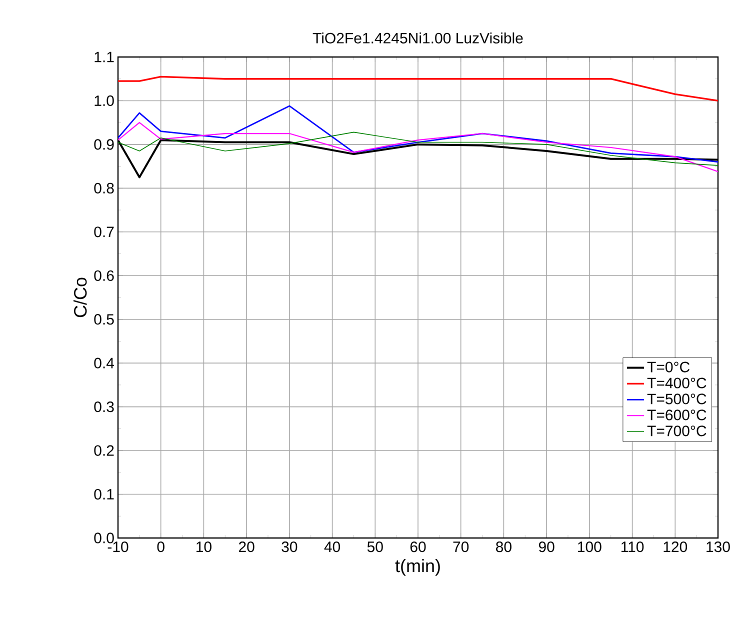 The height and width of the screenshot is (618, 737). Describe the element at coordinates (504, 547) in the screenshot. I see `x-tick-label: 80` at that location.